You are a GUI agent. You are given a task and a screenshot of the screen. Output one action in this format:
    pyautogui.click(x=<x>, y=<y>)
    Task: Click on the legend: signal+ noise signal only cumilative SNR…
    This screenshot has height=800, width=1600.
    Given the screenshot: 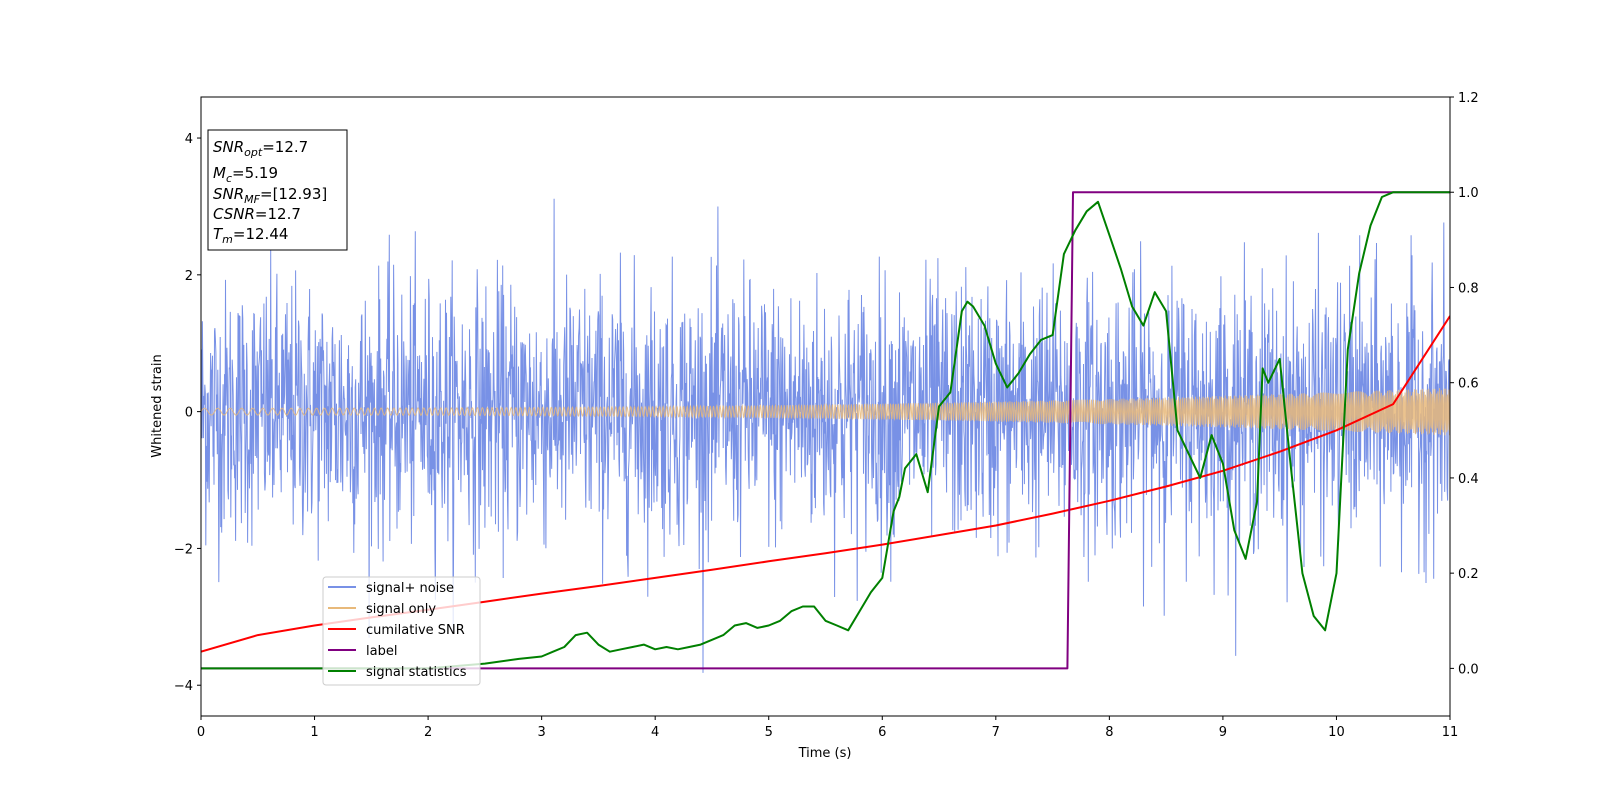 What is the action you would take?
    pyautogui.click(x=401, y=631)
    